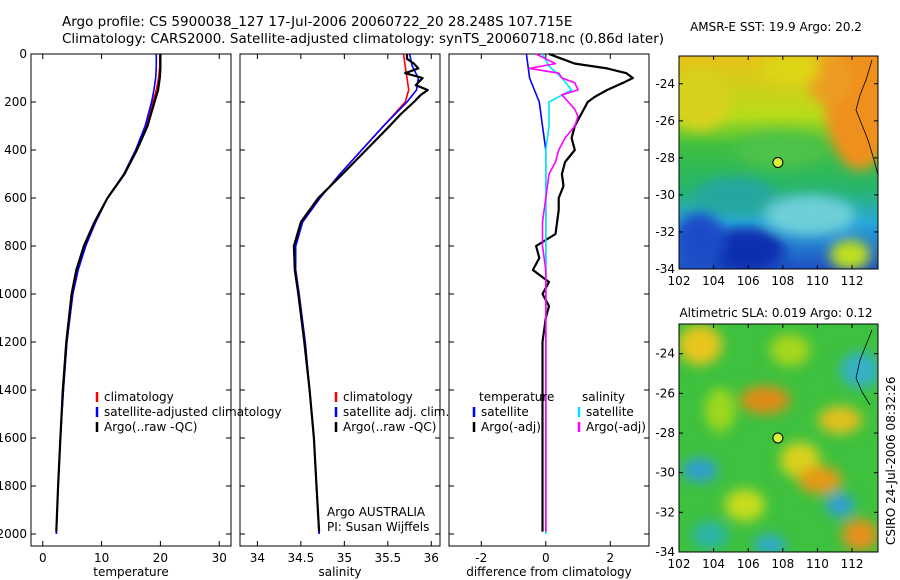 The height and width of the screenshot is (580, 900). What do you see at coordinates (603, 397) in the screenshot?
I see `legend-header: salinity` at bounding box center [603, 397].